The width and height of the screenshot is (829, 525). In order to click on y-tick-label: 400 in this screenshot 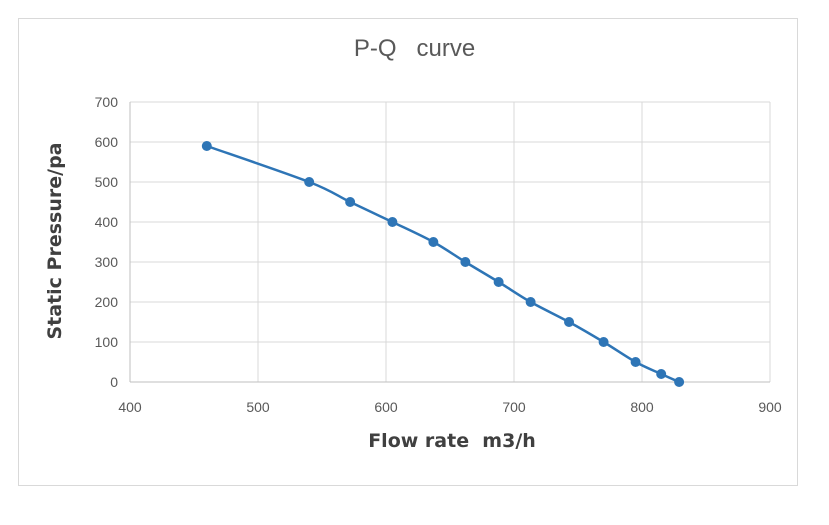, I will do `click(107, 222)`.